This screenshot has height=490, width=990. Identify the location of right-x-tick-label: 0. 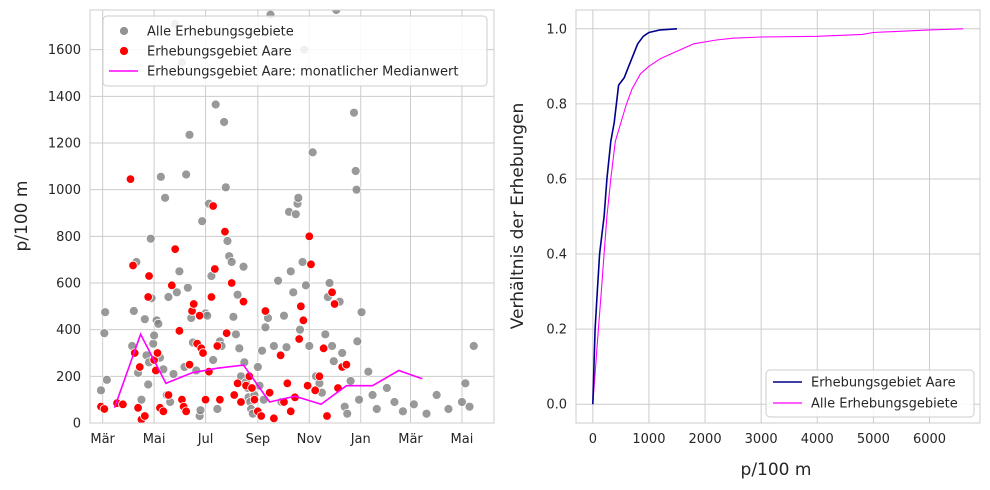
(593, 439).